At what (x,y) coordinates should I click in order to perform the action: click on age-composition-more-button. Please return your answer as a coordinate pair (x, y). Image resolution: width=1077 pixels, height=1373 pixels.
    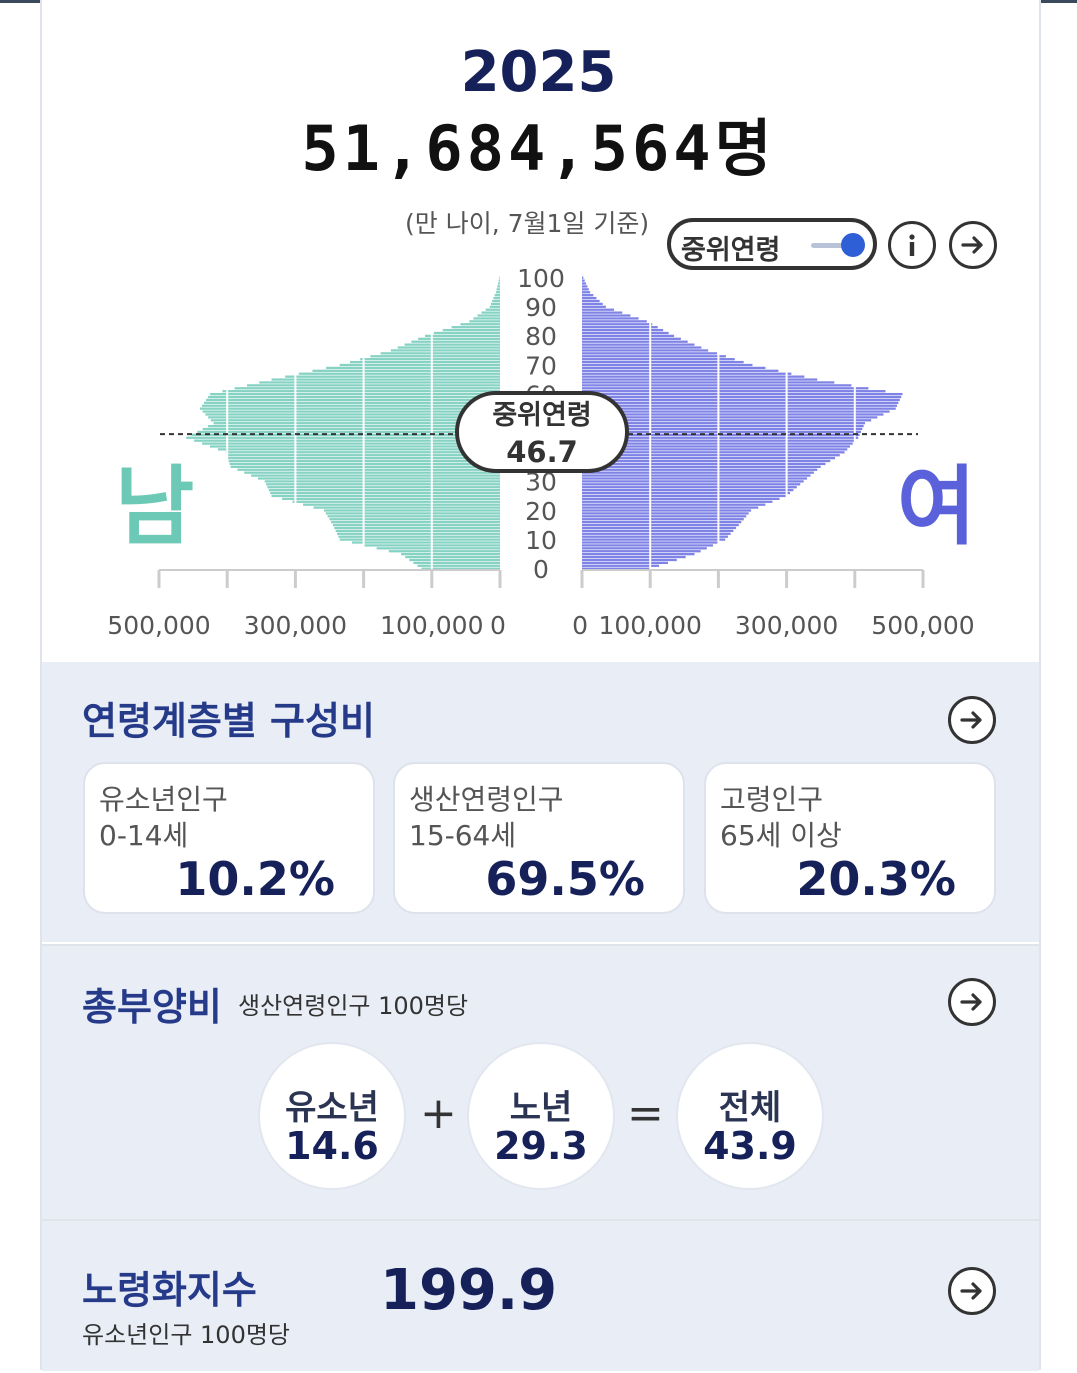
    Looking at the image, I should click on (972, 720).